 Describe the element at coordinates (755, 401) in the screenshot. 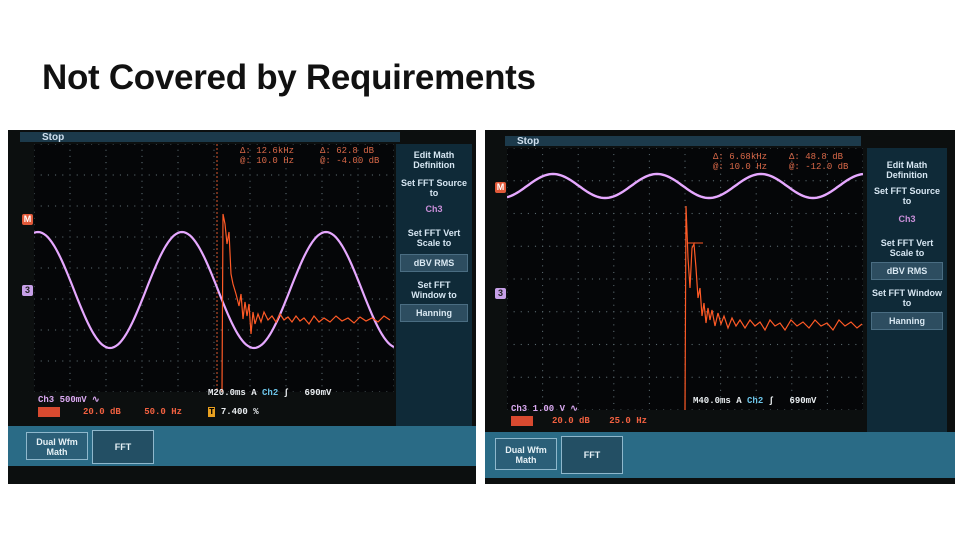

I see `timebase-status: M40.0ms A Ch2 ∫ 690mV` at that location.